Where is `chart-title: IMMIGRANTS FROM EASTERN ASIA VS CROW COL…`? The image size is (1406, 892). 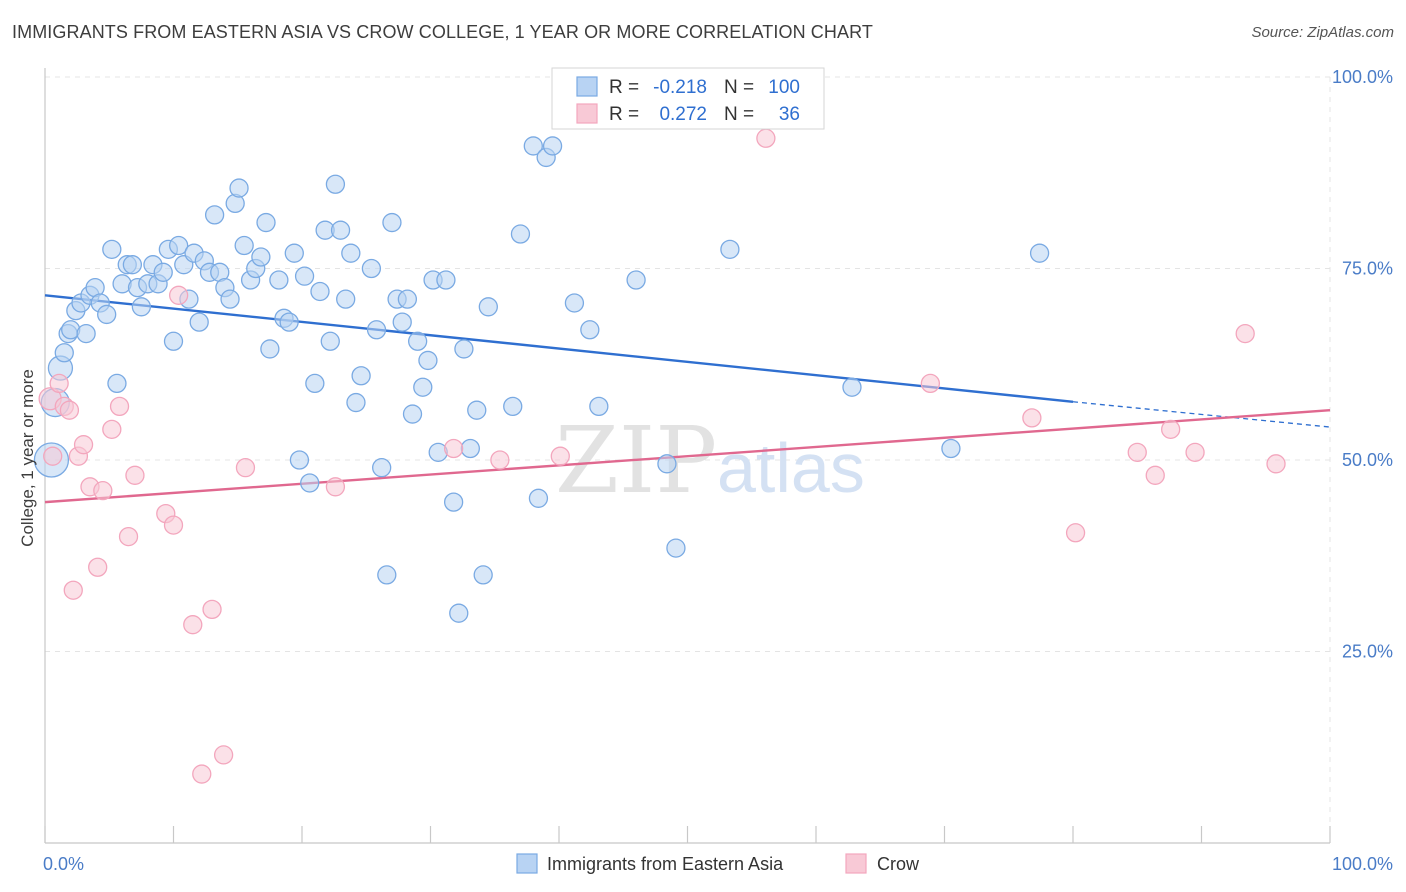
chart-title: IMMIGRANTS FROM EASTERN ASIA VS CROW COL… is located at coordinates (442, 32).